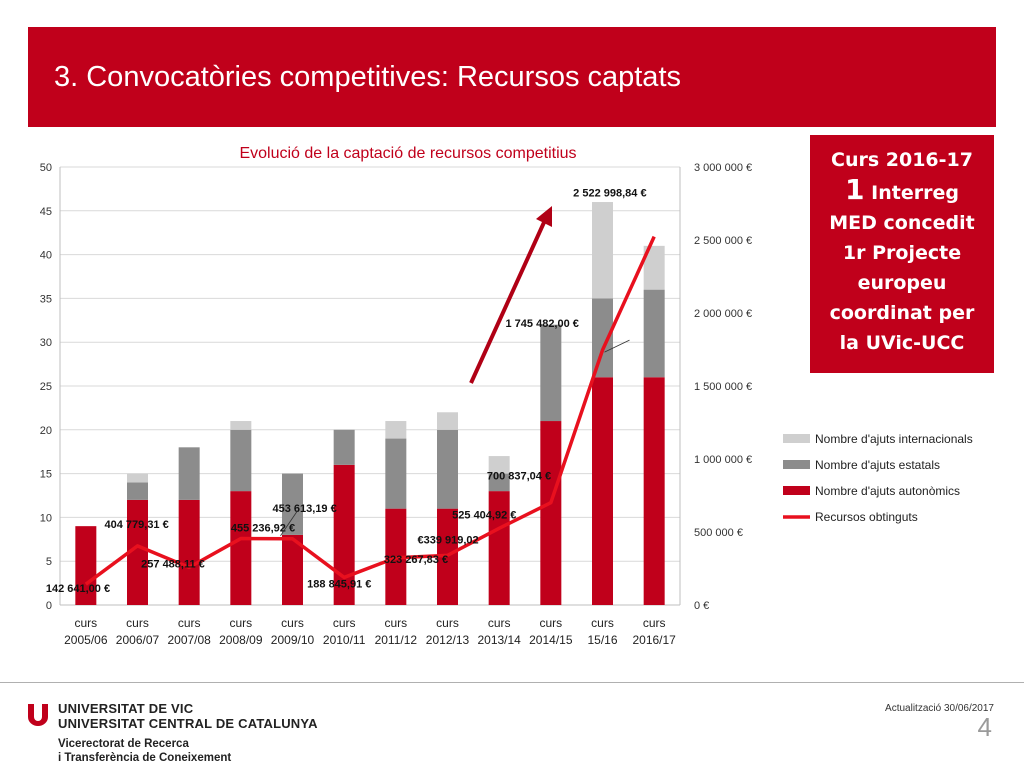 This screenshot has height=768, width=1024. What do you see at coordinates (38, 715) in the screenshot?
I see `university-logo-icon` at bounding box center [38, 715].